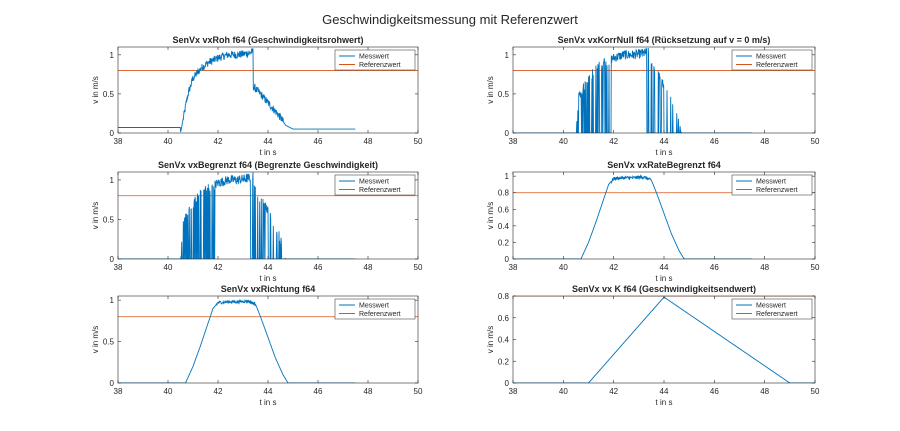  Describe the element at coordinates (268, 289) in the screenshot. I see `axes-title: SenVx vxRichtung f64` at that location.